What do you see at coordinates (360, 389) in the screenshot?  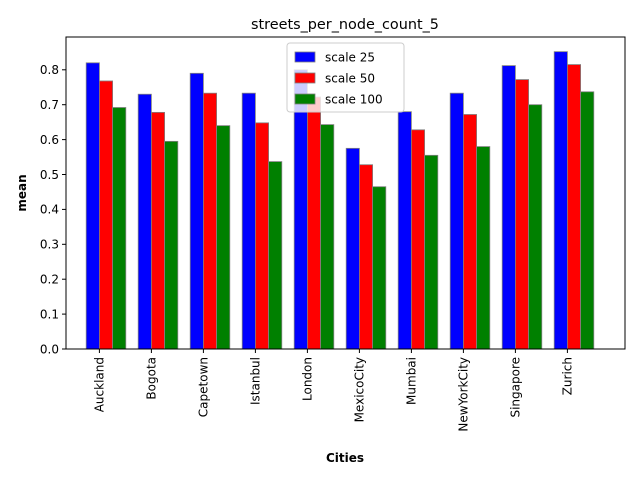 I see `x-tick-label-mexicocity: MexicoCity` at bounding box center [360, 389].